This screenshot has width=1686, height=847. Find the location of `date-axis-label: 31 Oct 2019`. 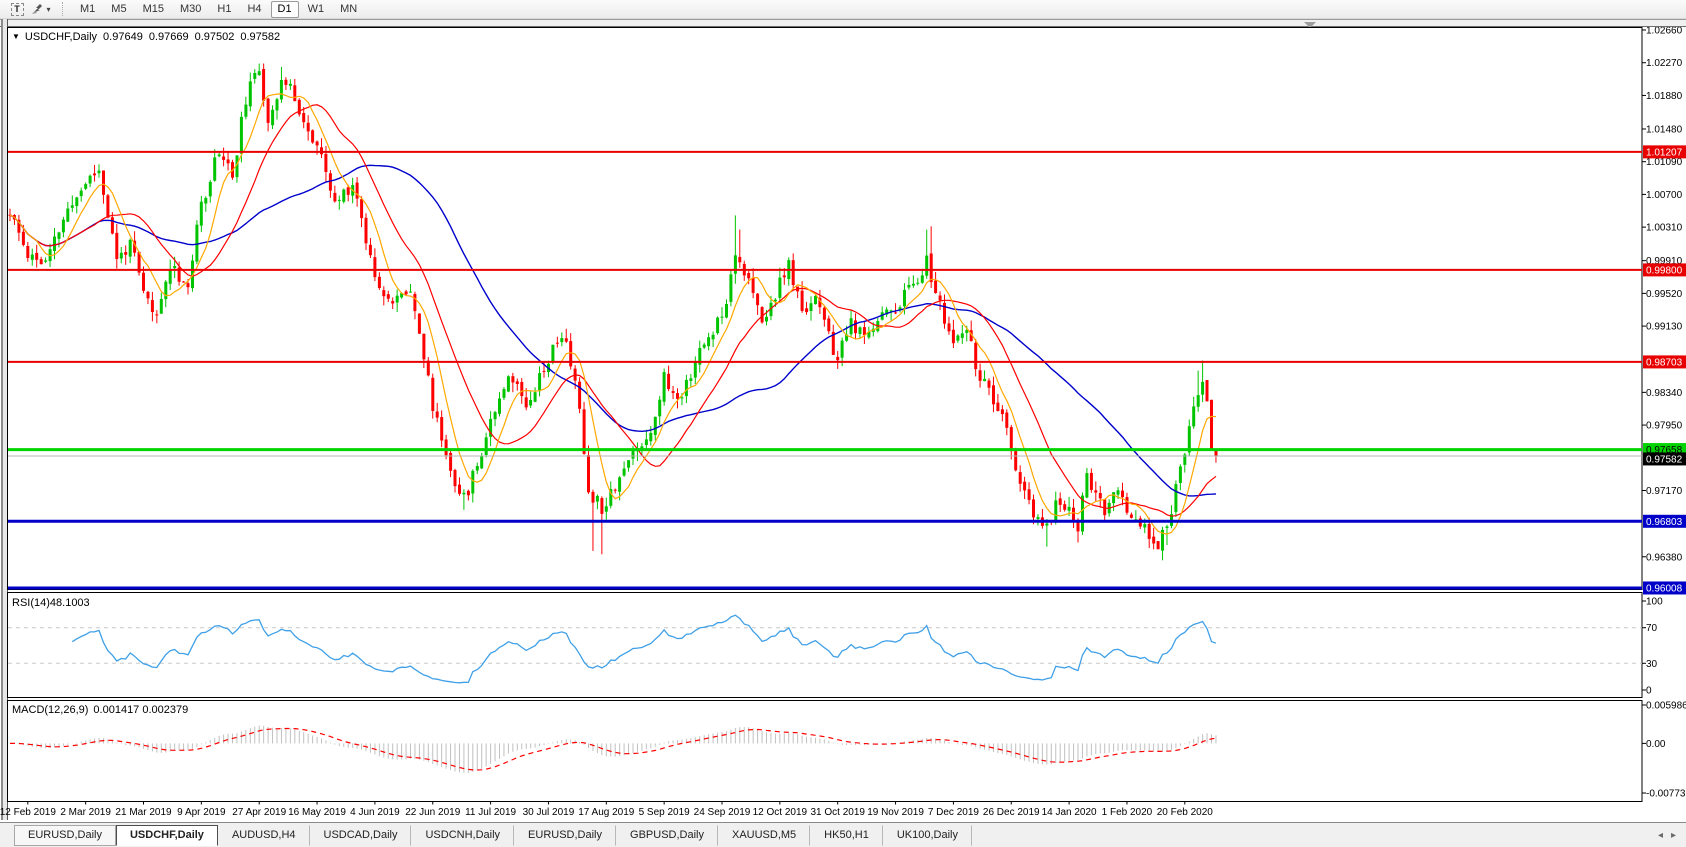

date-axis-label: 31 Oct 2019 is located at coordinates (837, 812).